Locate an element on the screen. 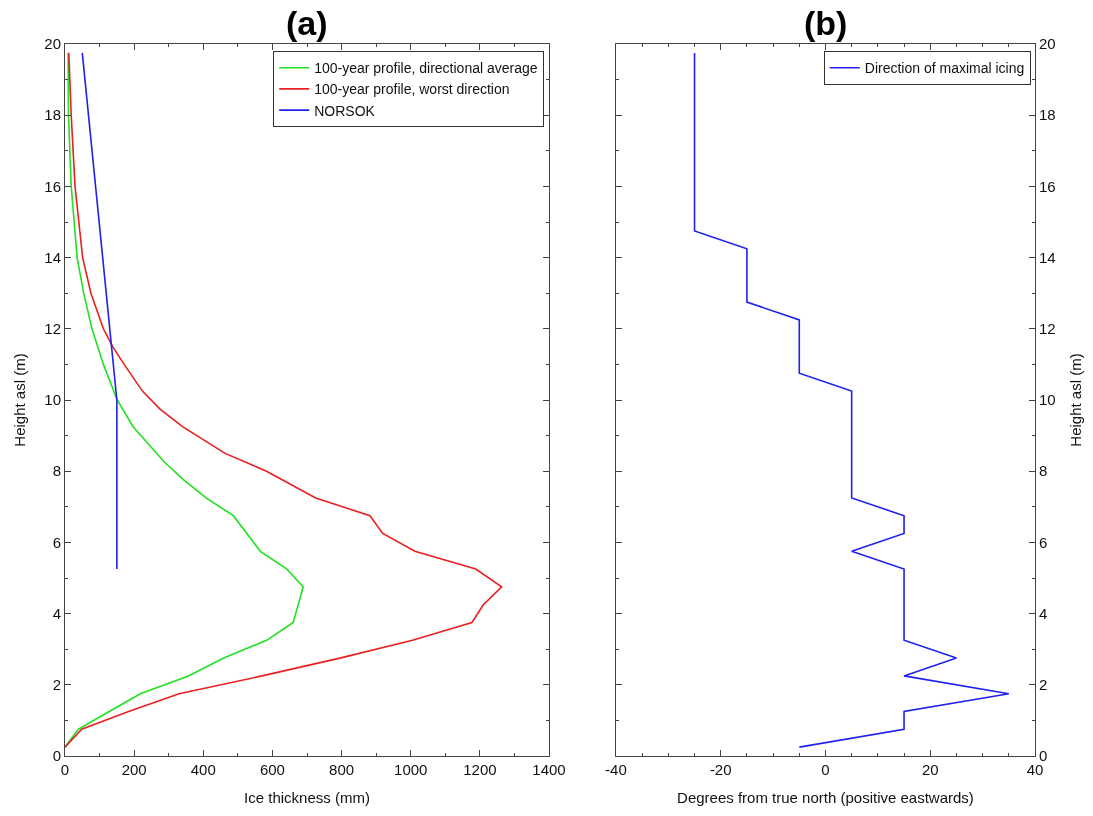  y2-tick-label: 12 is located at coordinates (1047, 329).